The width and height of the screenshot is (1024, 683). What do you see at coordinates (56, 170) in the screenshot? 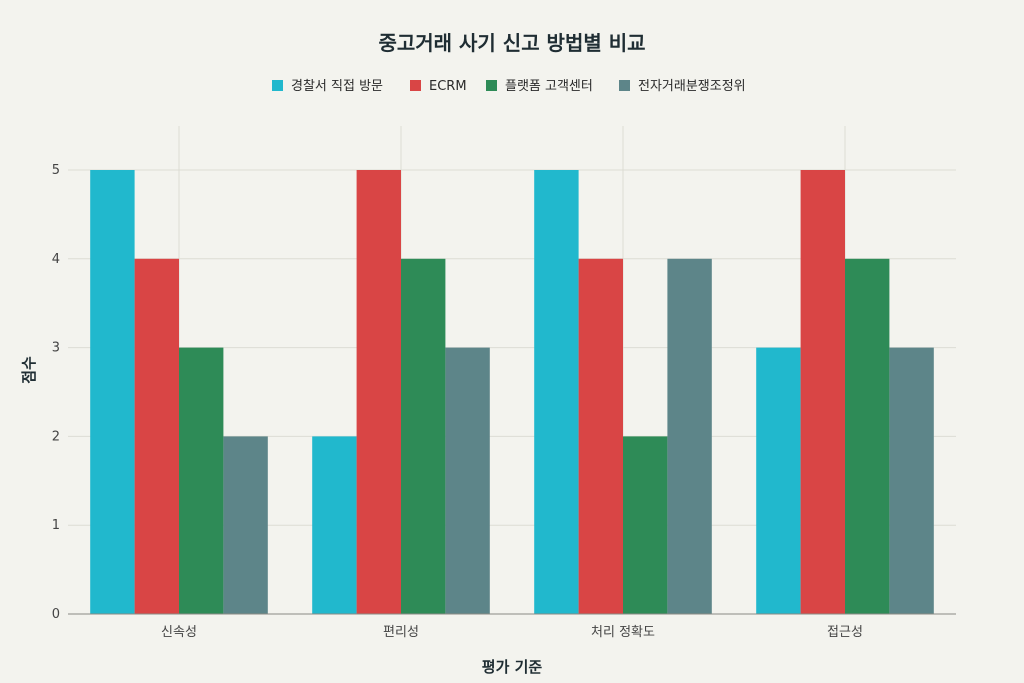
I see `y-tick-label: 5` at bounding box center [56, 170].